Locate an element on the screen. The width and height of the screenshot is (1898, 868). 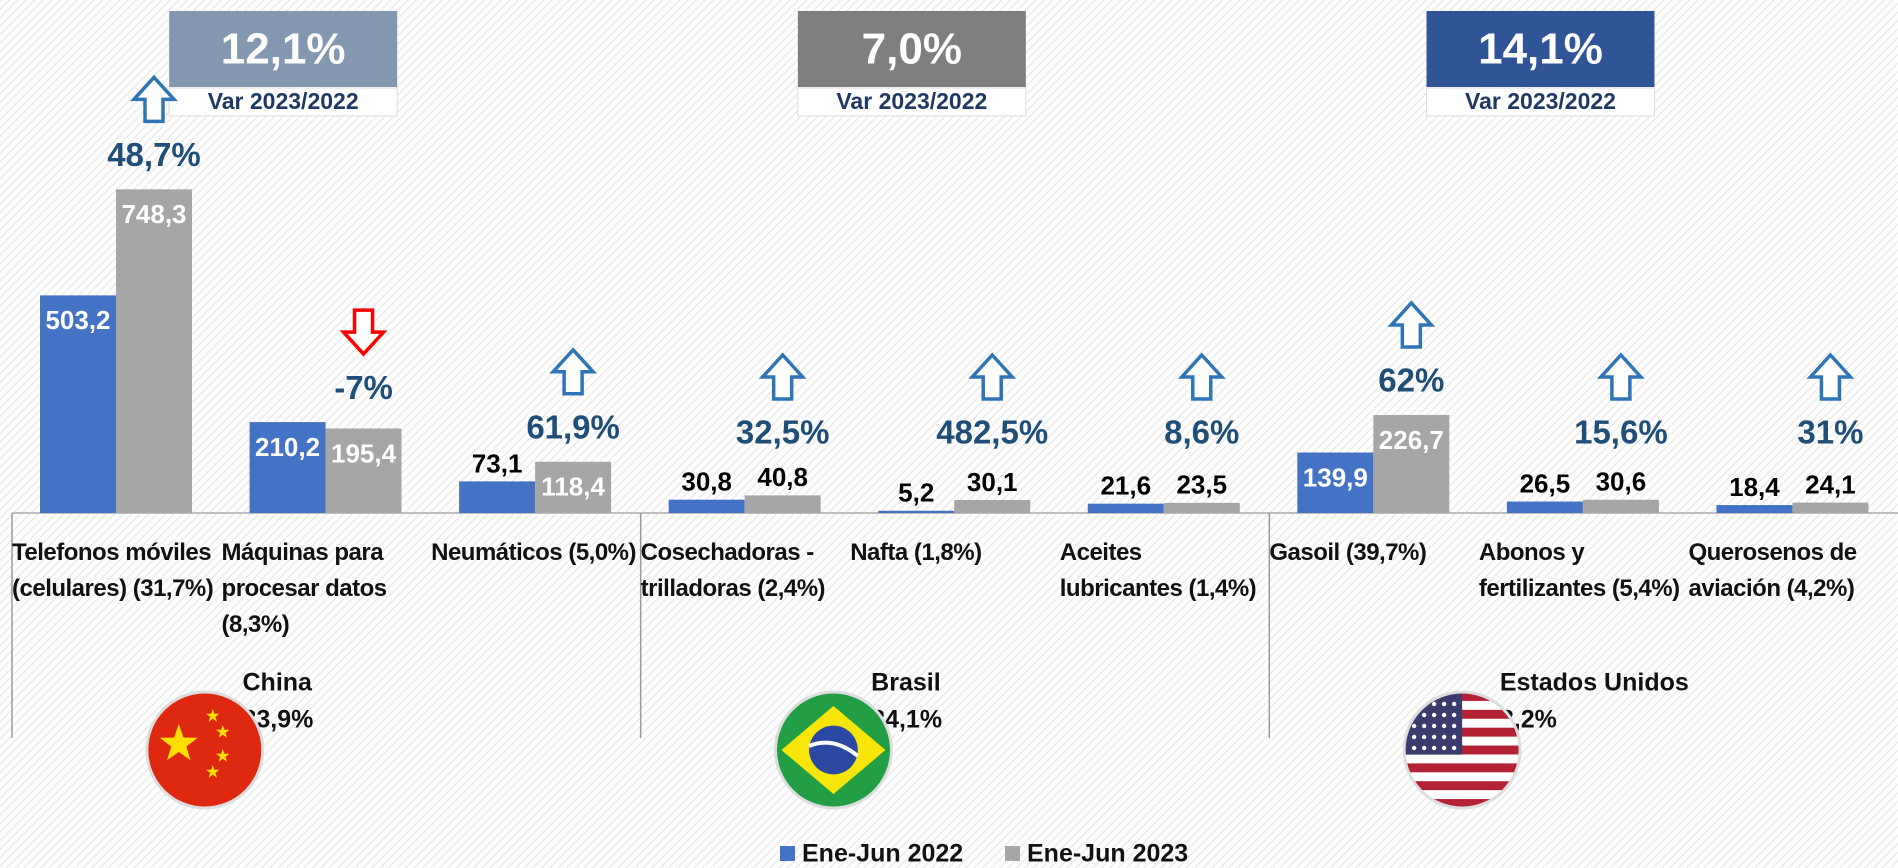
flag-band is located at coordinates (834, 749).